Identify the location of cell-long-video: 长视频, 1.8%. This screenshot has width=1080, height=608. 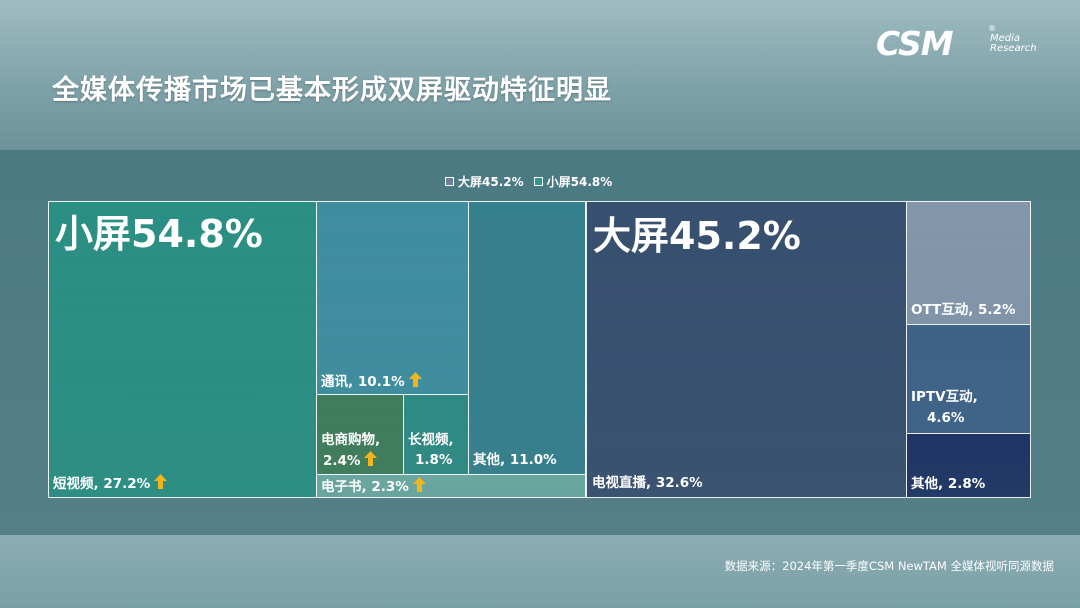
(436, 434).